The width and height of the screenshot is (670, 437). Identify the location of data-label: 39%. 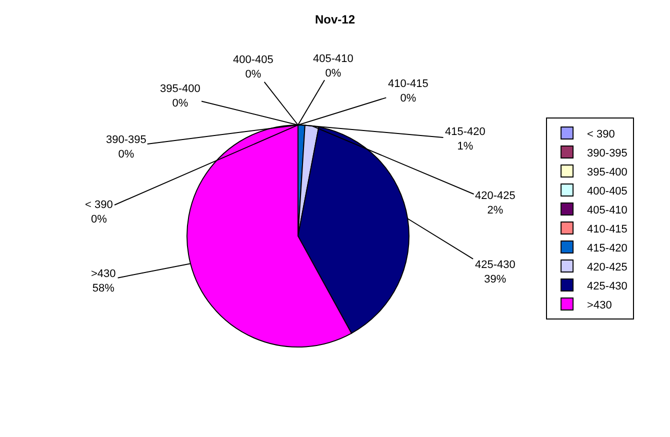
(495, 279).